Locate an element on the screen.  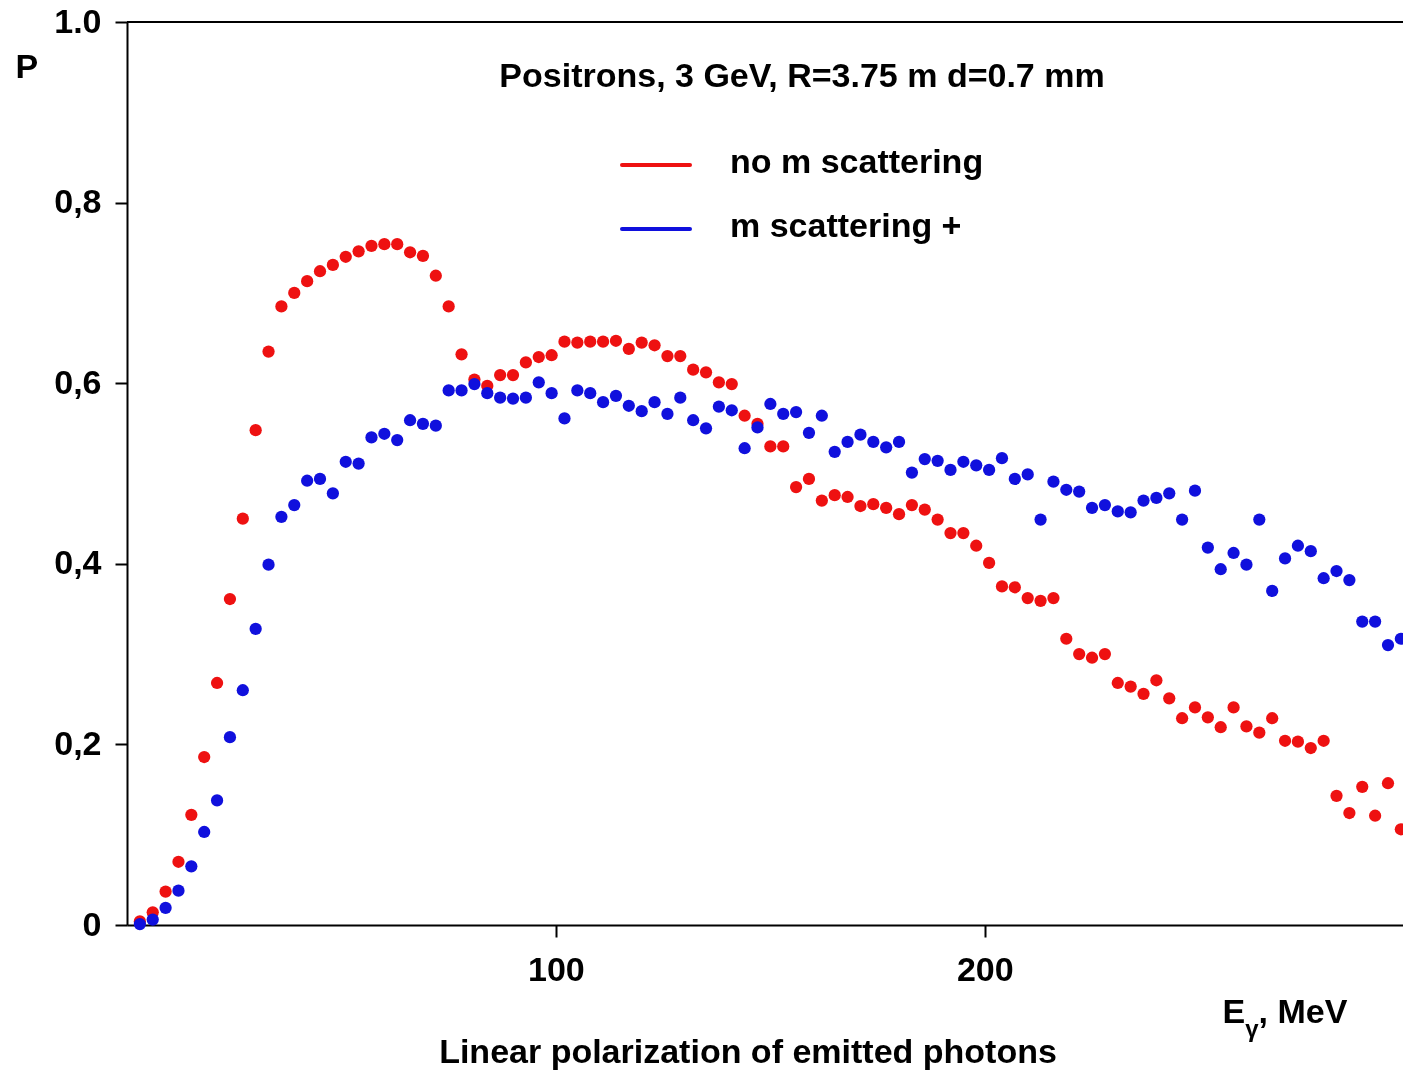
text: Linear polarization of emitted photons is located at coordinates (748, 1051).